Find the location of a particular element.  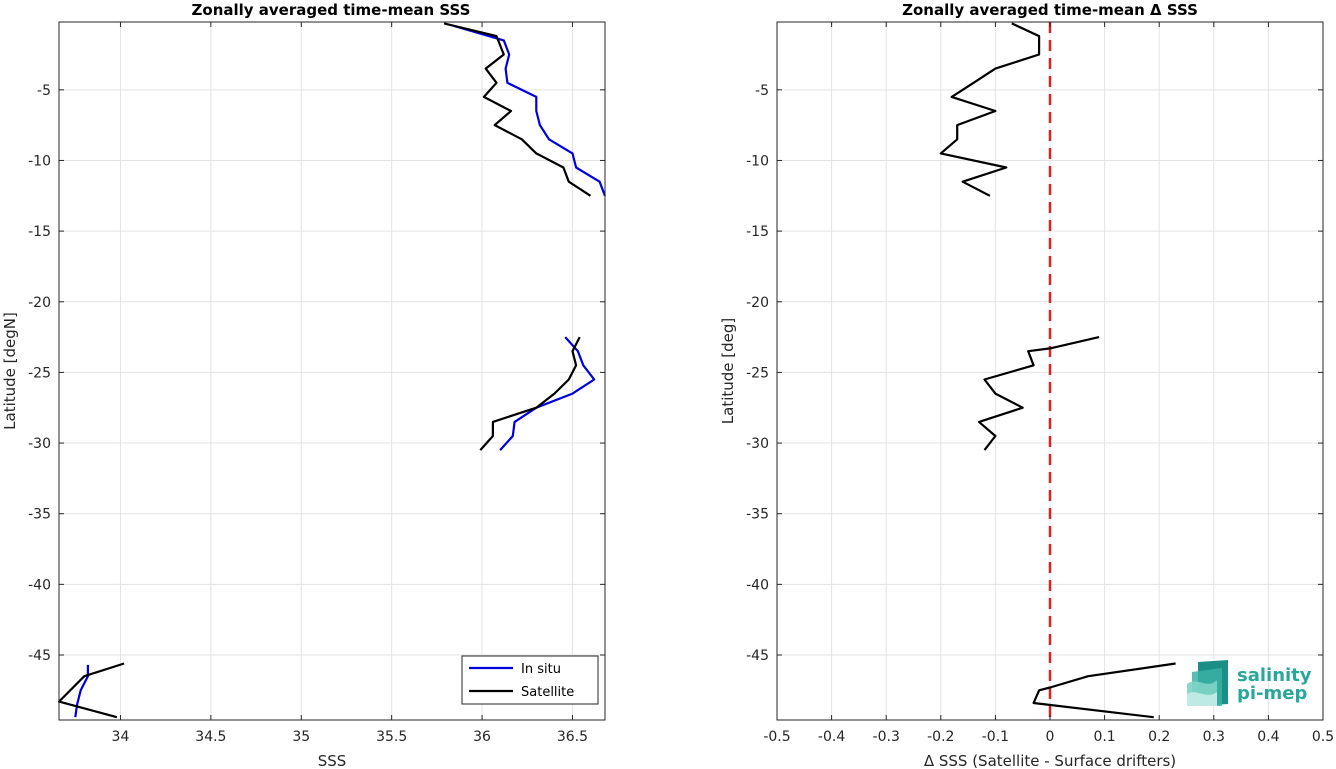

x-tick-label: 34.5 is located at coordinates (210, 737).